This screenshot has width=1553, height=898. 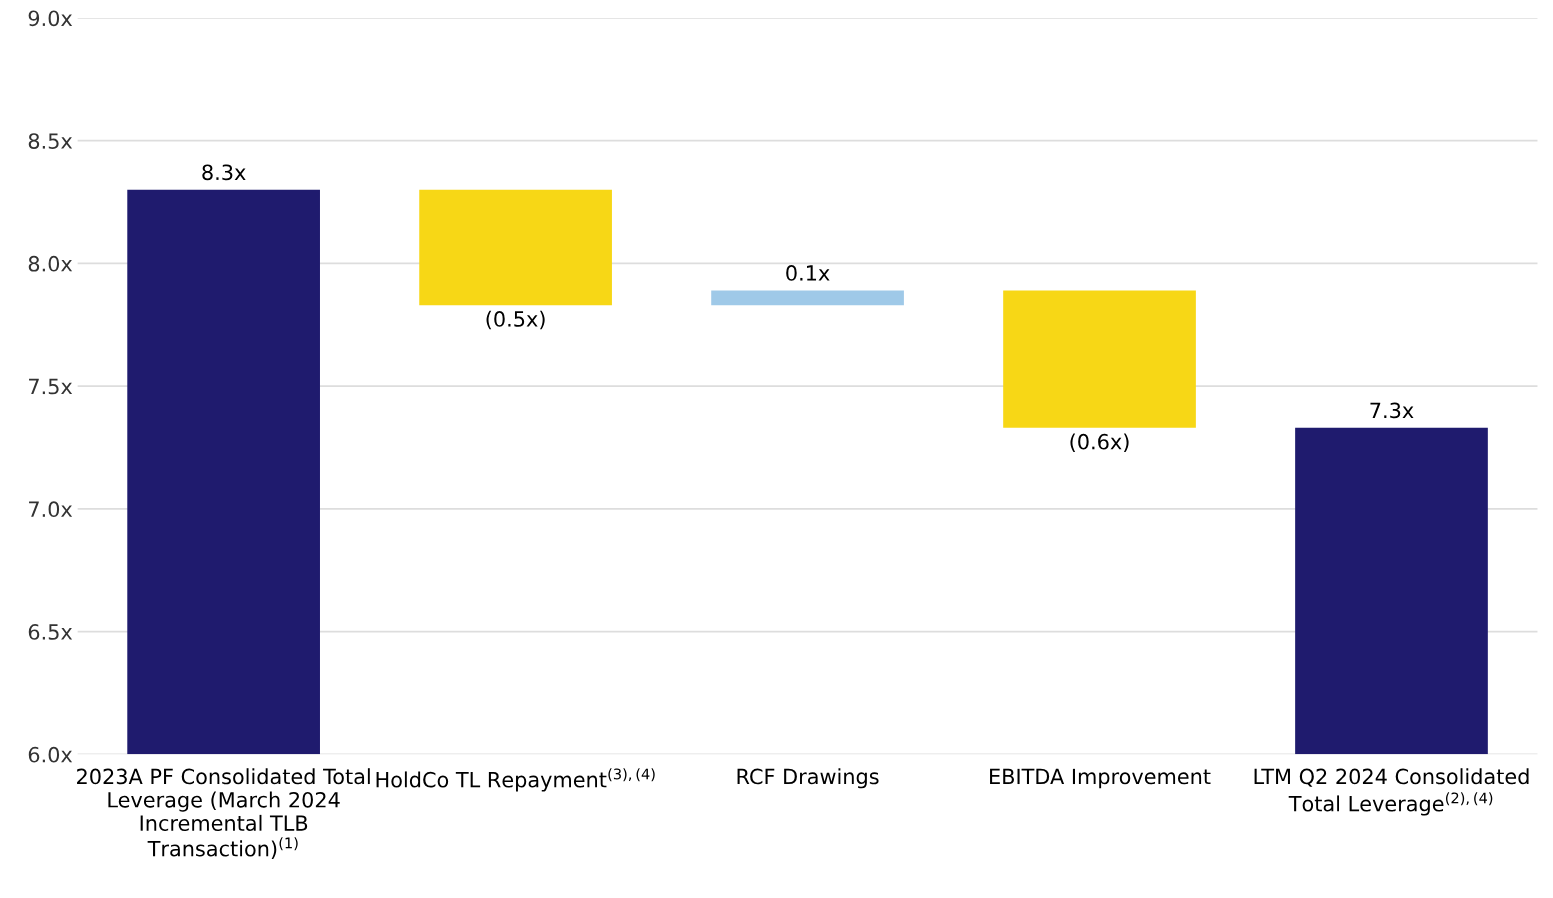 I want to click on y-tick-label: 6.0x, so click(x=50, y=754).